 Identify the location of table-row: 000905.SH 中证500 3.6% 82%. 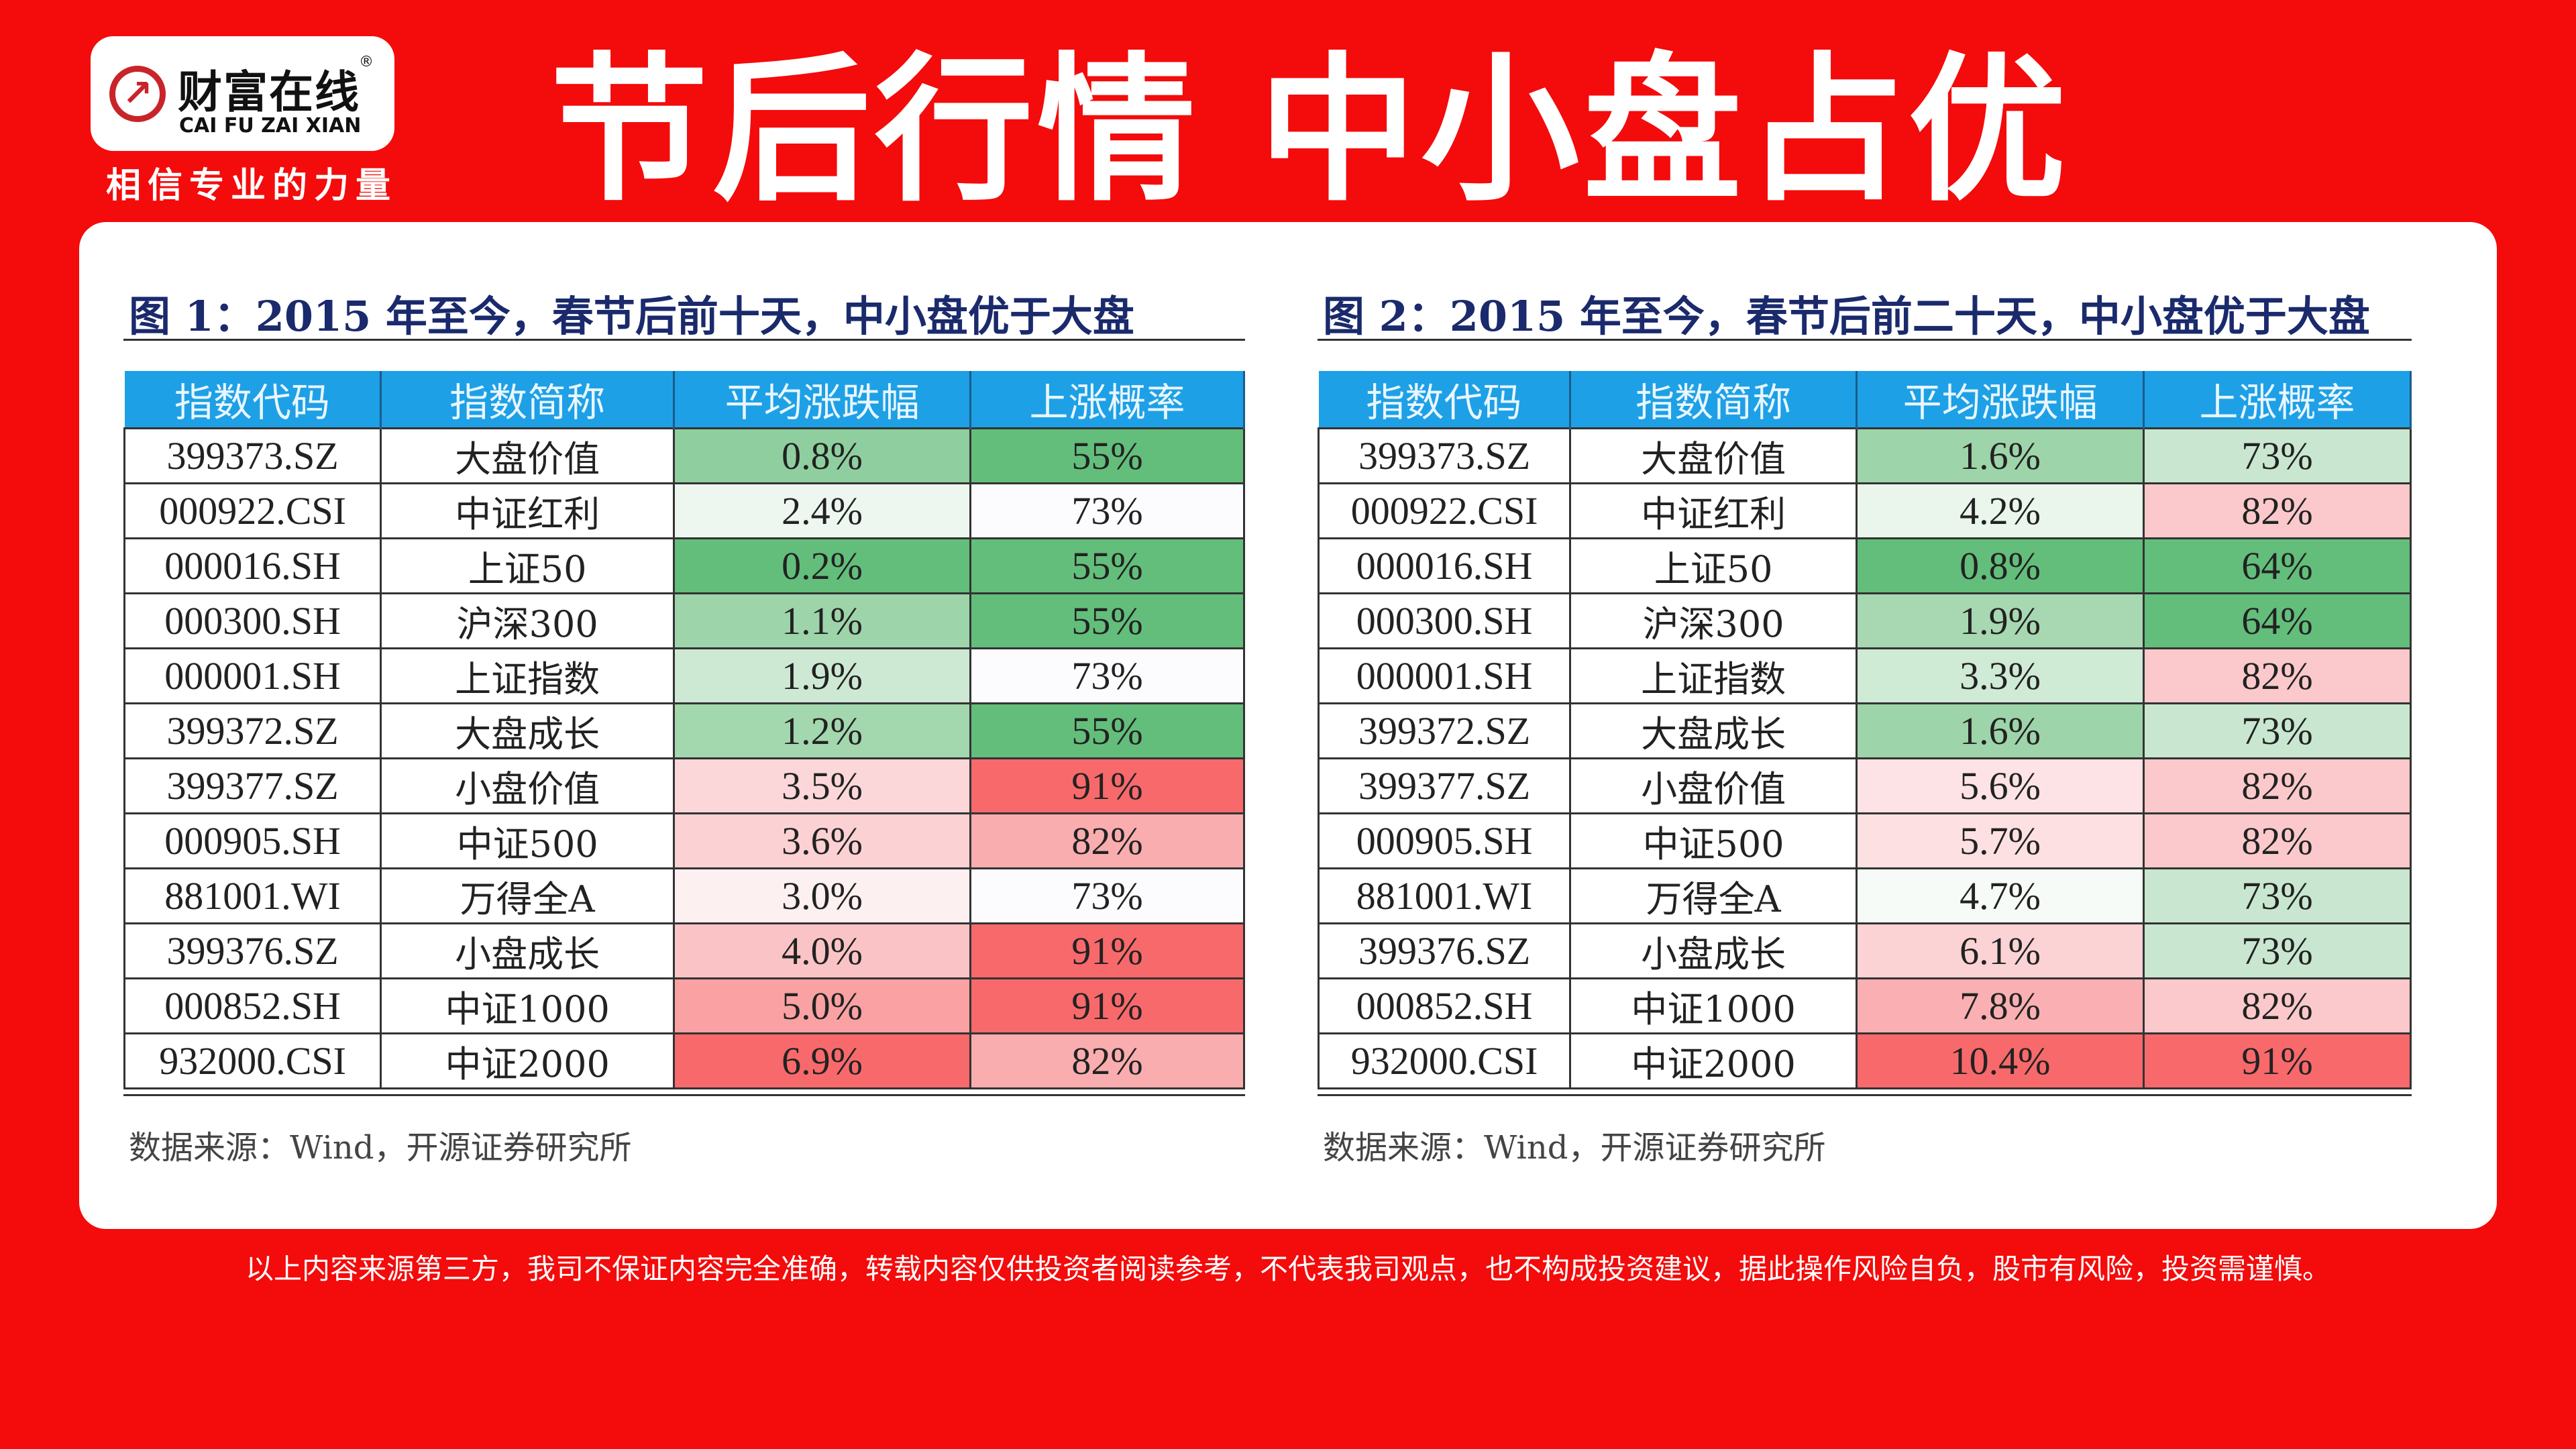
(684, 840).